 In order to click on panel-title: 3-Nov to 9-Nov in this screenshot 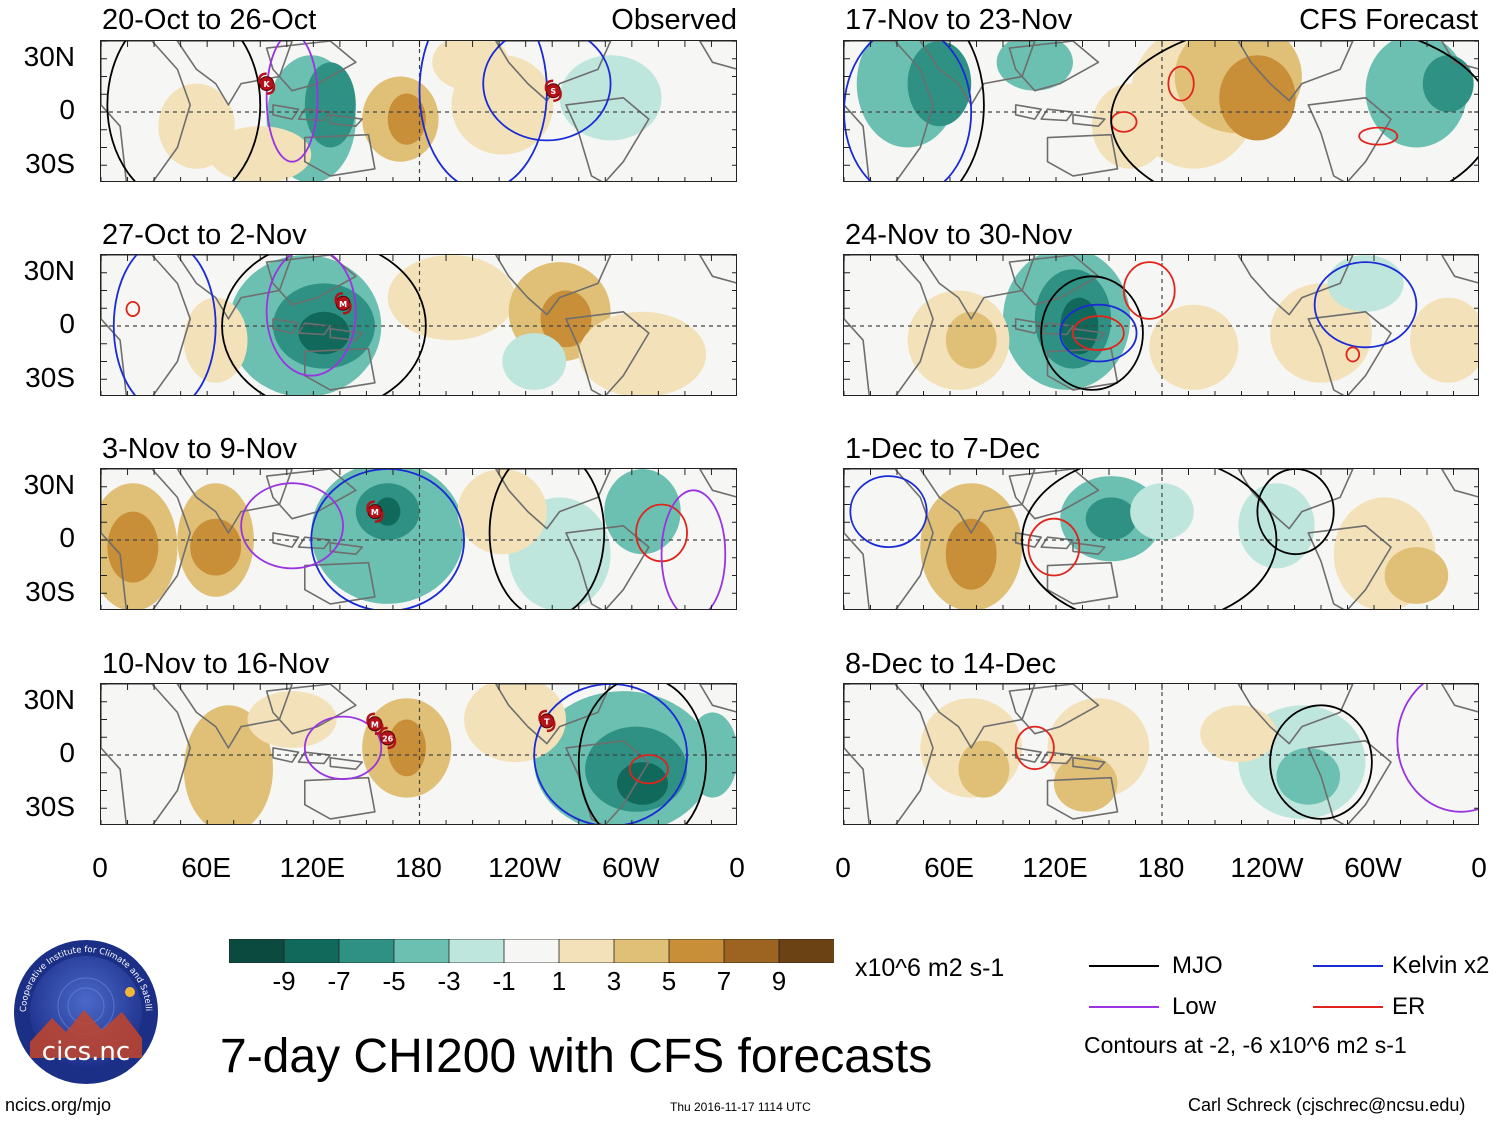, I will do `click(200, 449)`.